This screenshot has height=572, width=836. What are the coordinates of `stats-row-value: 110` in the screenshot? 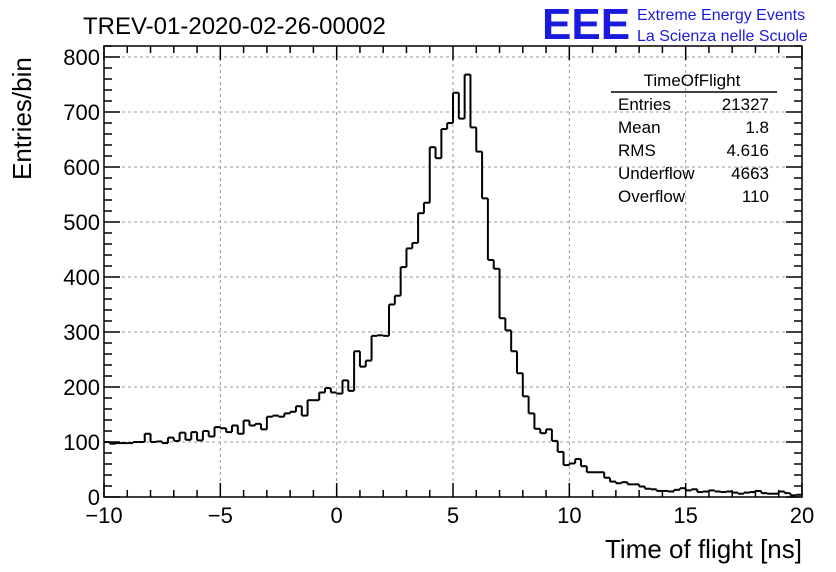 It's located at (755, 196).